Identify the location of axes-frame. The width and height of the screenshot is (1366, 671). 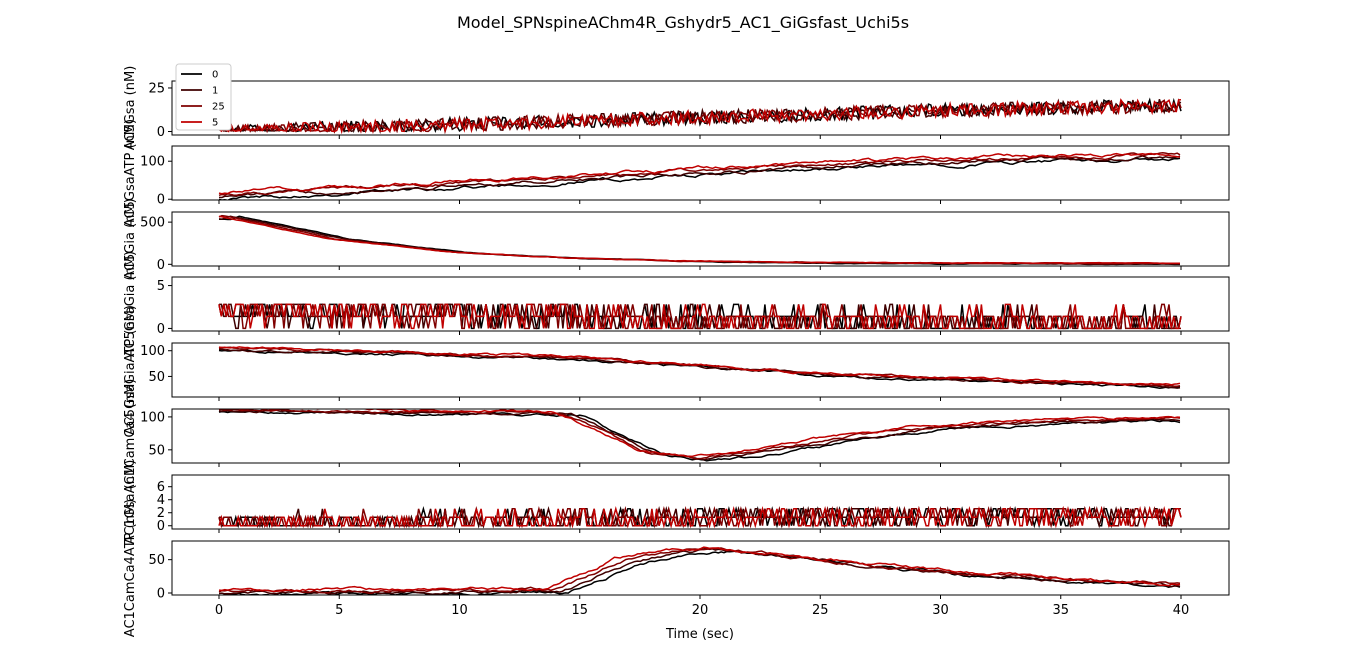
(700, 370).